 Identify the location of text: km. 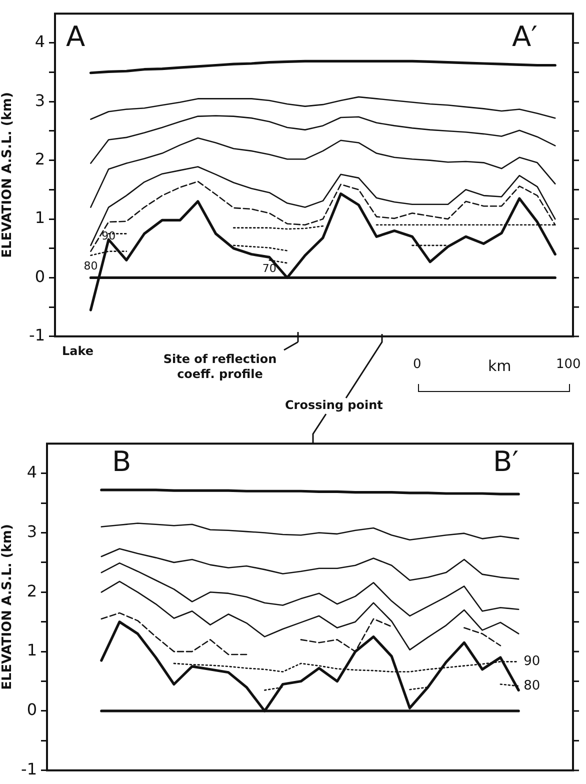
(500, 366).